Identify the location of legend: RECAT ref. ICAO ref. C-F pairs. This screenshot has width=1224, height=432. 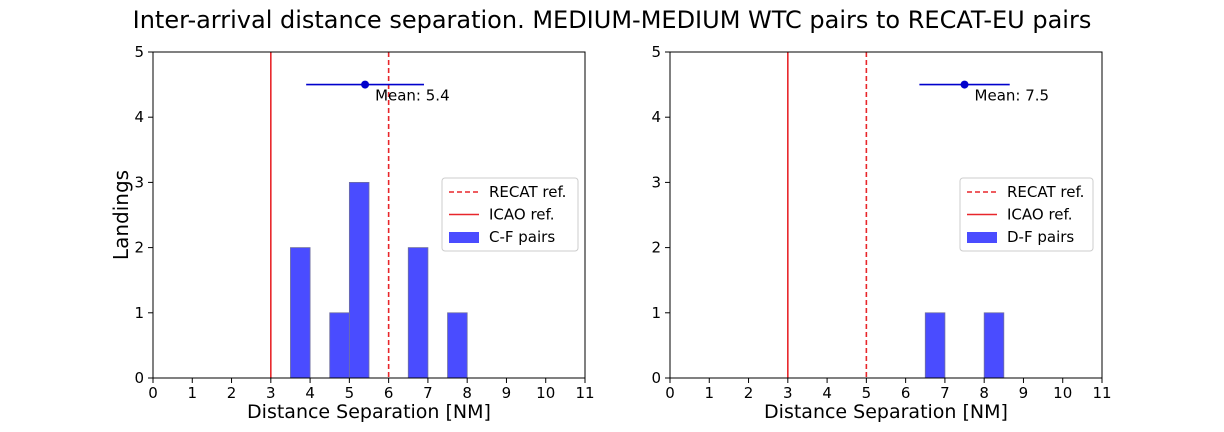
(510, 214).